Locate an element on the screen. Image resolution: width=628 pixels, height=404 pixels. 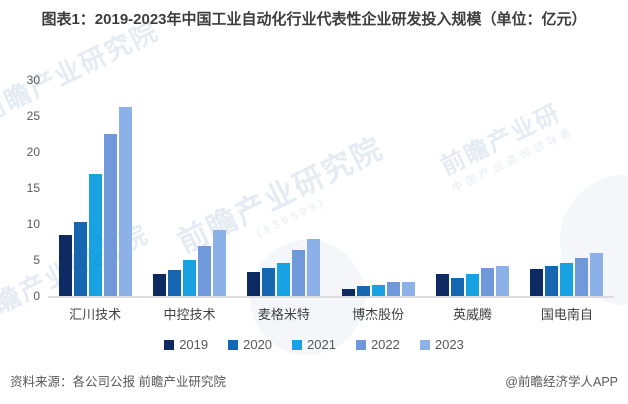
bar-2022-汇川技术 is located at coordinates (110, 215).